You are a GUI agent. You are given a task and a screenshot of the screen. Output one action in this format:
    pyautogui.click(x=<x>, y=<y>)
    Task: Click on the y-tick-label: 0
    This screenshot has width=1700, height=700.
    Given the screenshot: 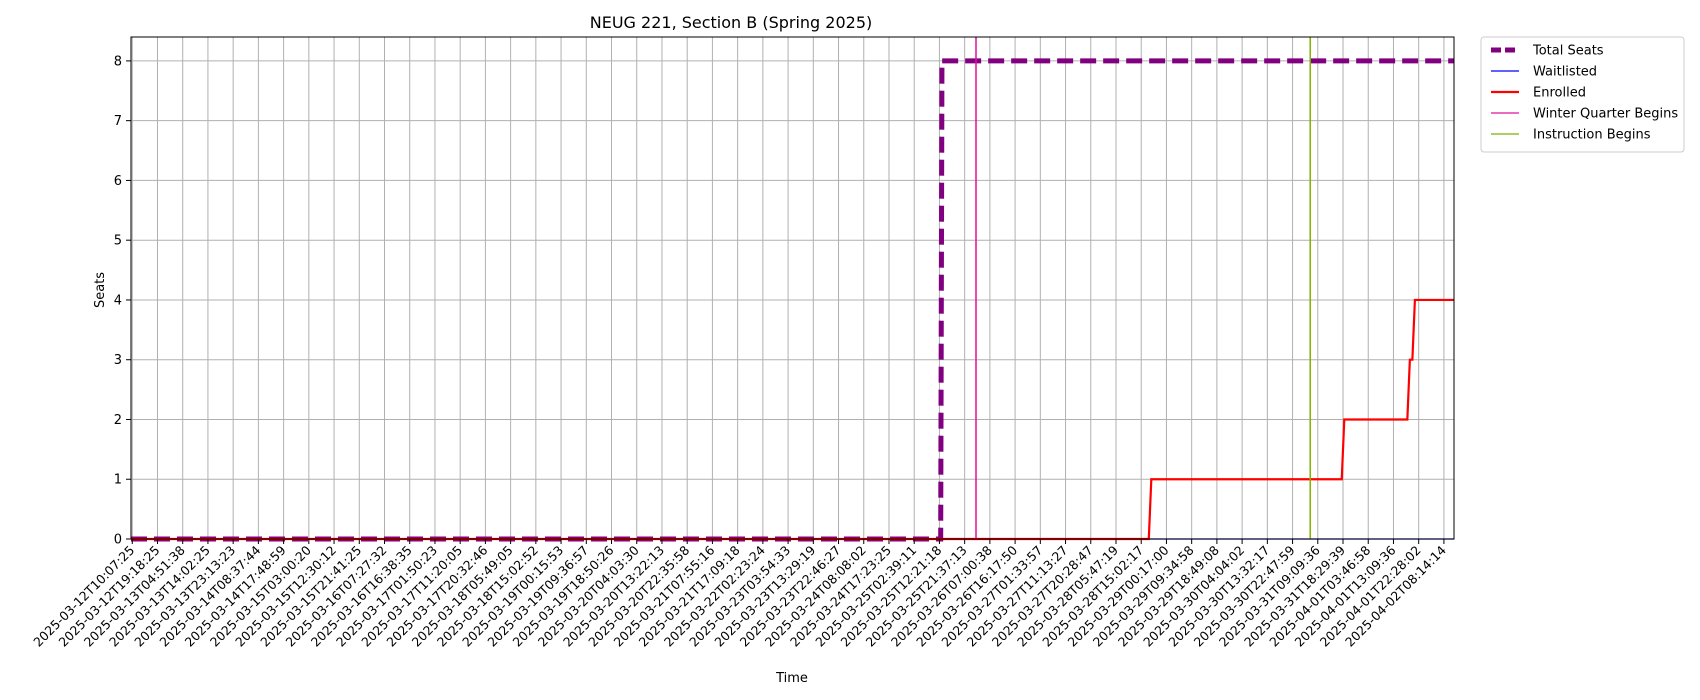 What is the action you would take?
    pyautogui.click(x=118, y=540)
    